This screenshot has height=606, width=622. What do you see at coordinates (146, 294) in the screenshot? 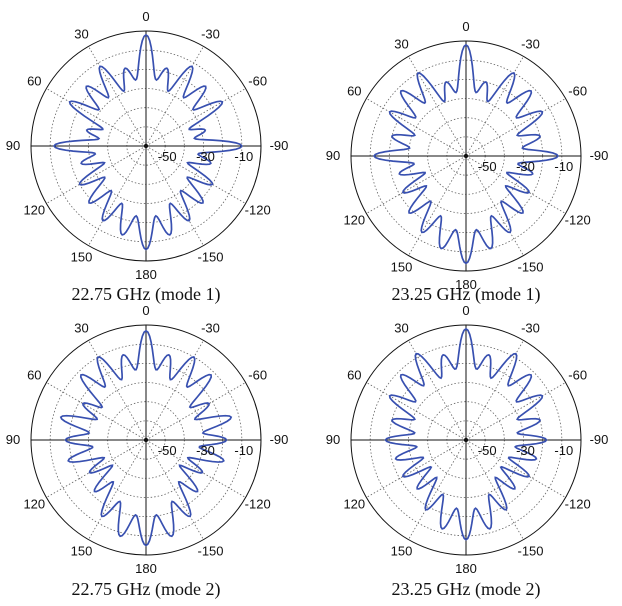
I see `plot-caption: 22.75 GHz (mode 1)` at bounding box center [146, 294].